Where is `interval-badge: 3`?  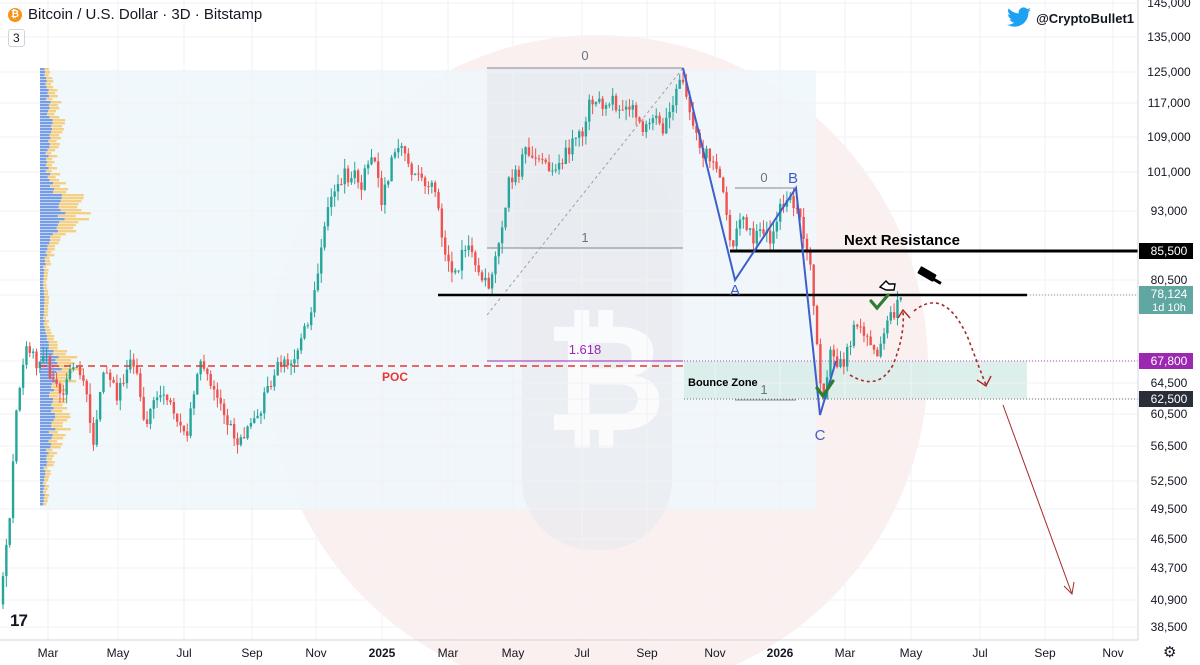 interval-badge: 3 is located at coordinates (16, 38).